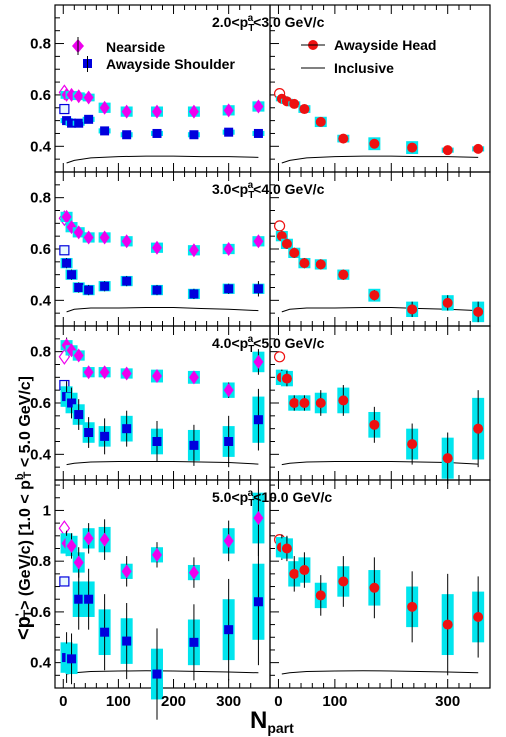  Describe the element at coordinates (64, 528) in the screenshot. I see `nearside-pp-point` at that location.